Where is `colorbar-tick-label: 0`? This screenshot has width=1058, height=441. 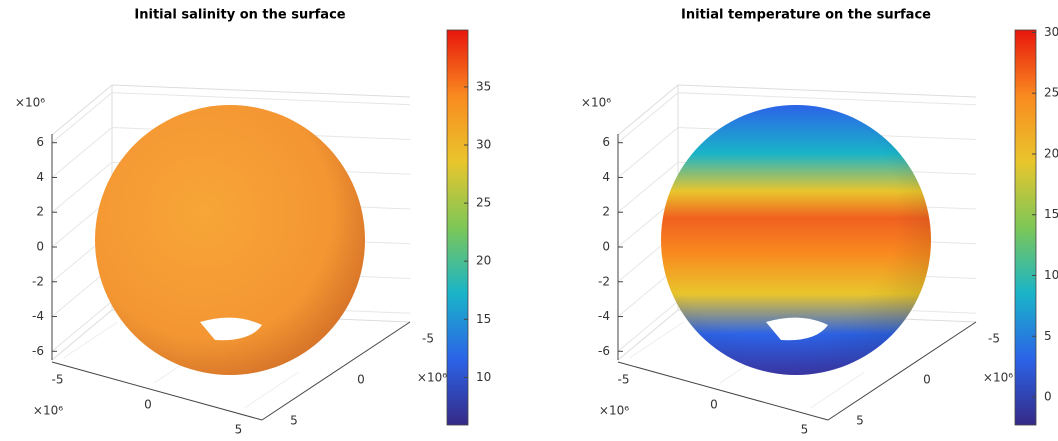 colorbar-tick-label: 0 is located at coordinates (1048, 397).